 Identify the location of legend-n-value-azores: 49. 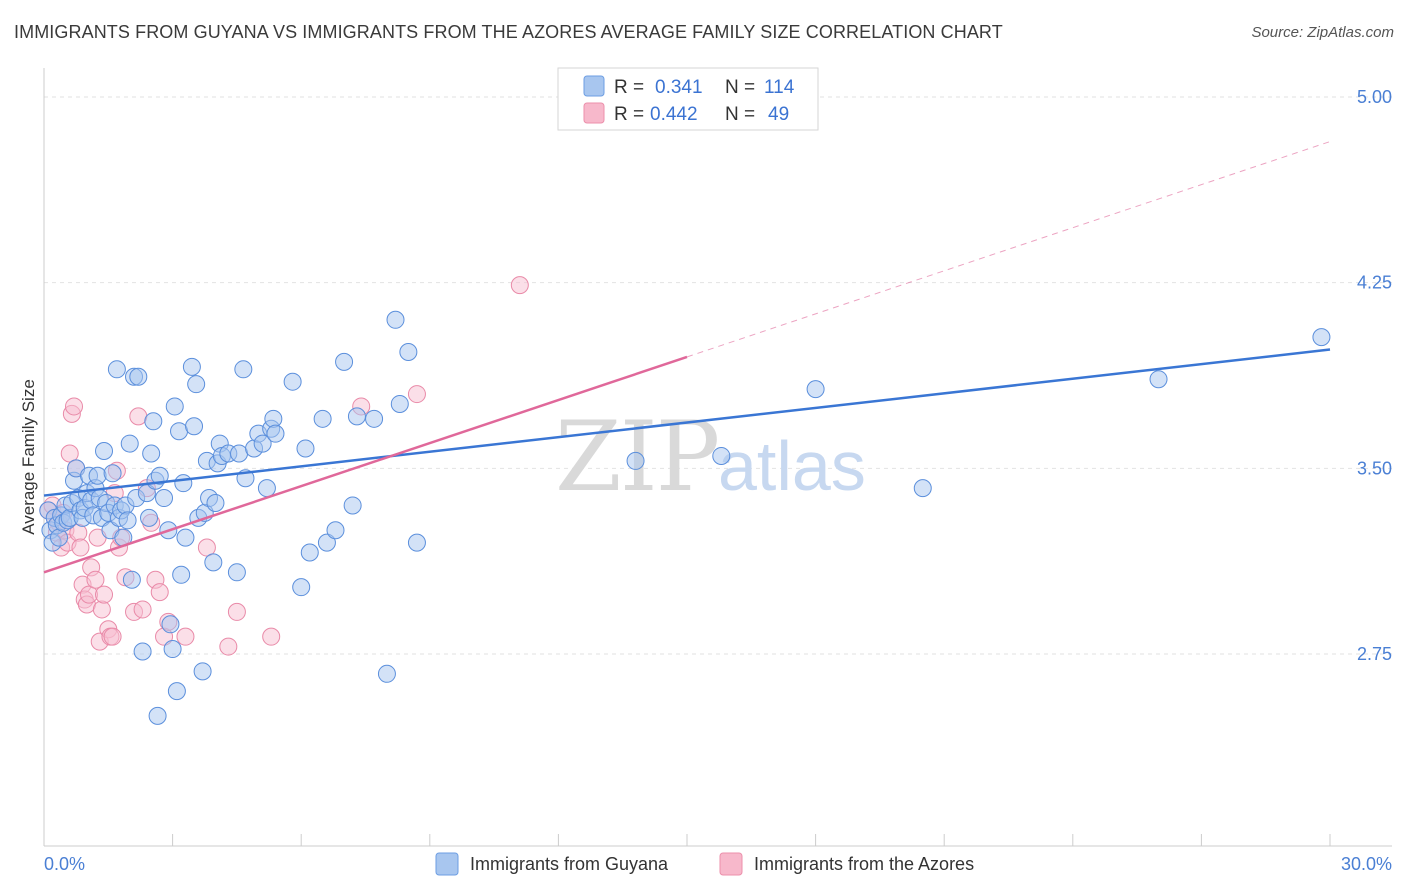
(778, 114).